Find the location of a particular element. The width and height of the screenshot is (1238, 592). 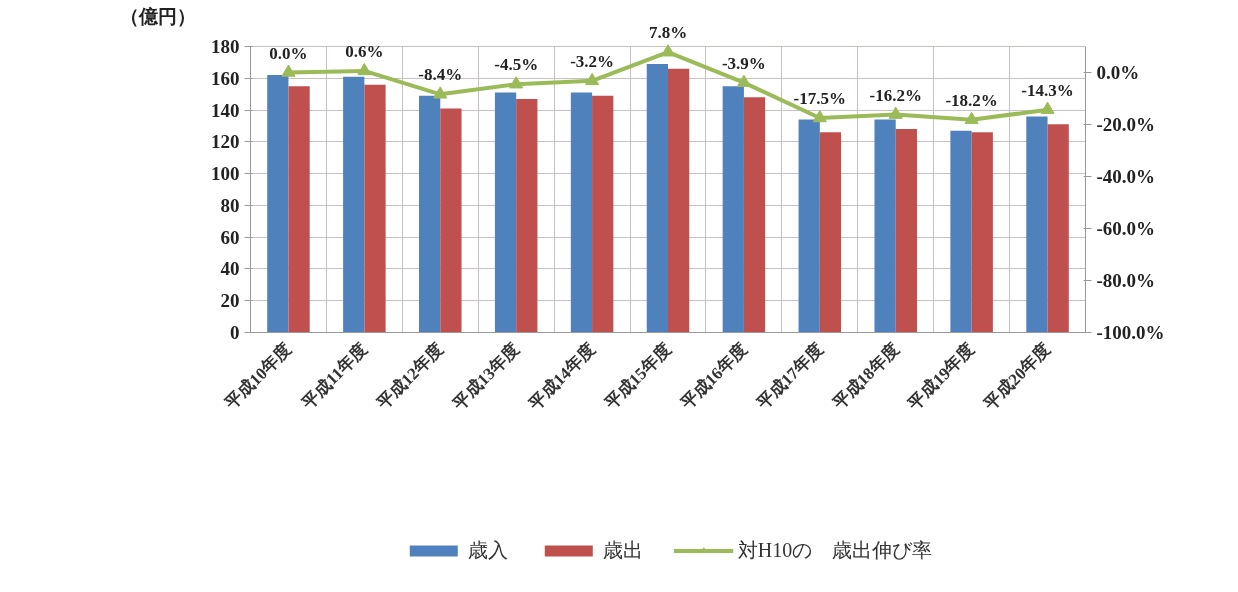

y-tick-label: 60 is located at coordinates (230, 237).